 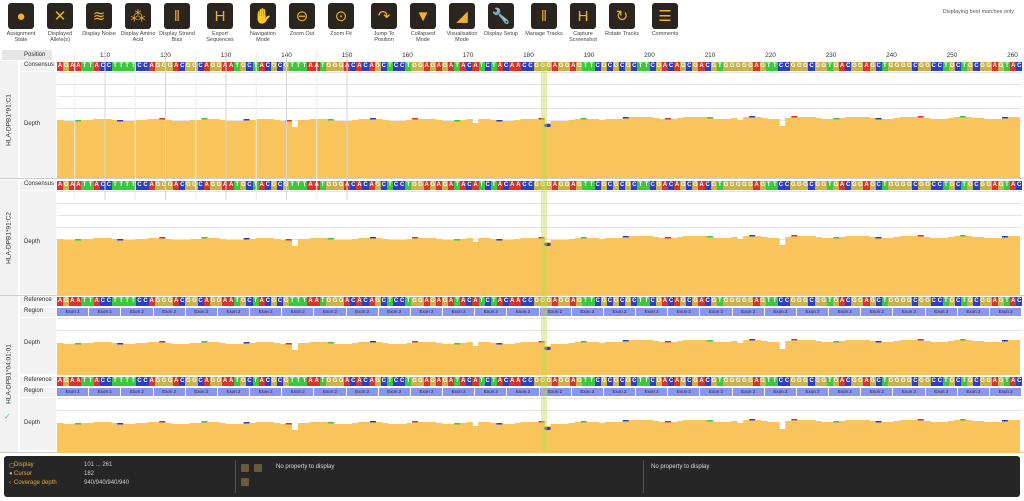 I want to click on export-button, so click(x=258, y=468).